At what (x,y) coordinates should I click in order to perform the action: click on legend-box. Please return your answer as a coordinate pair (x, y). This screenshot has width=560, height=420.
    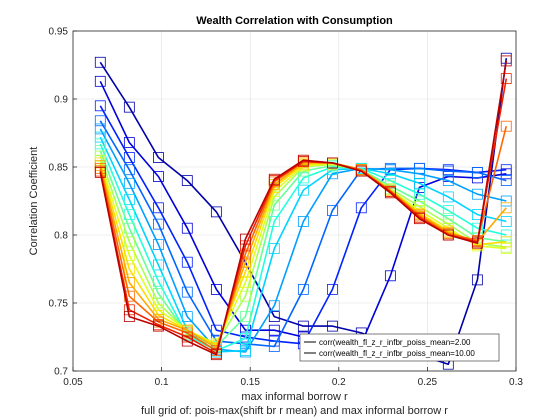
    Looking at the image, I should click on (399, 347).